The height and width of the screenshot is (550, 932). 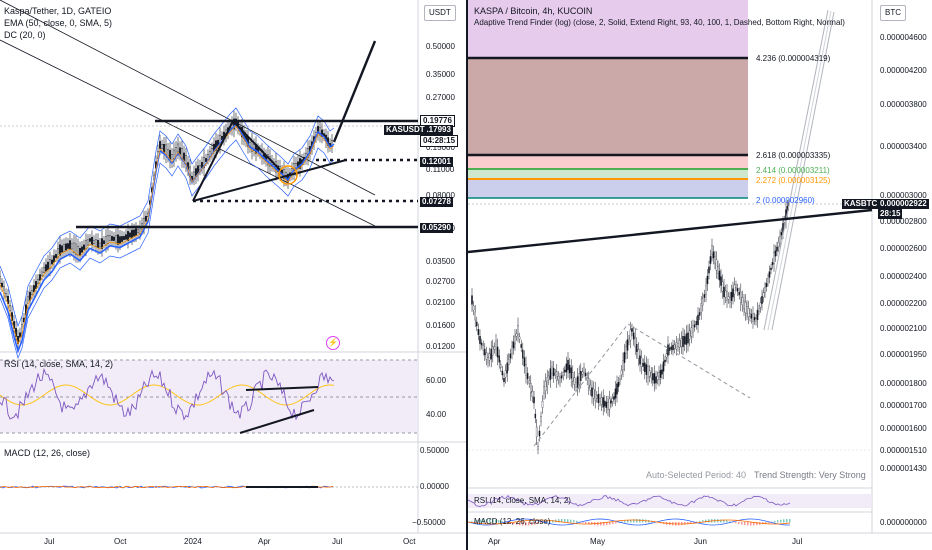 I want to click on dashed-pattern-right, so click(x=689, y=361).